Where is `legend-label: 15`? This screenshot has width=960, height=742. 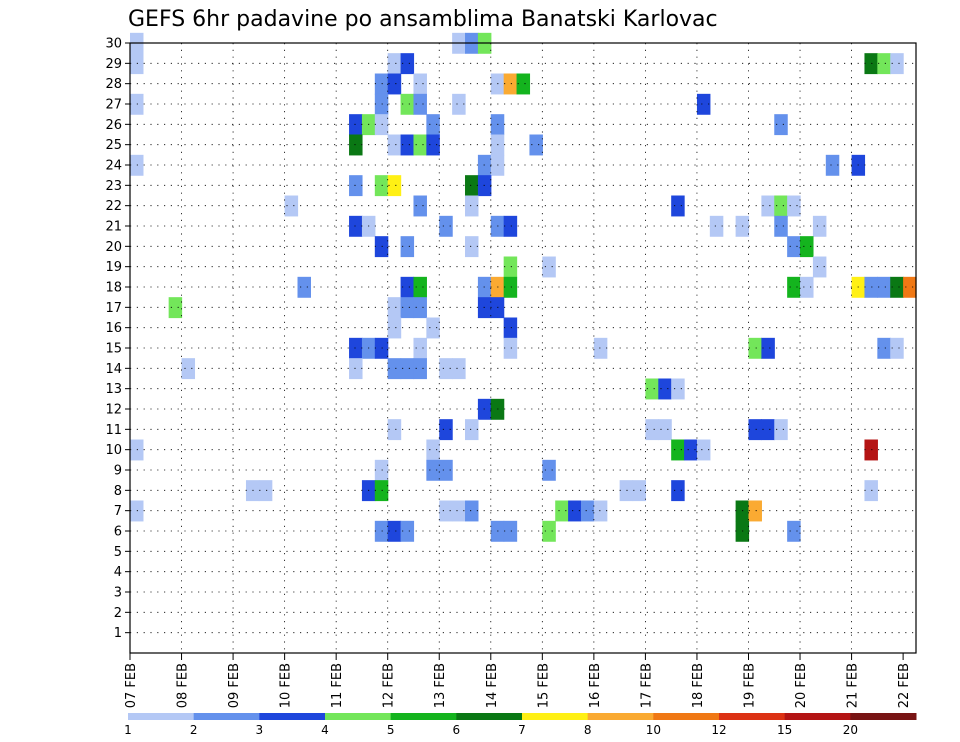 legend-label: 15 is located at coordinates (784, 730).